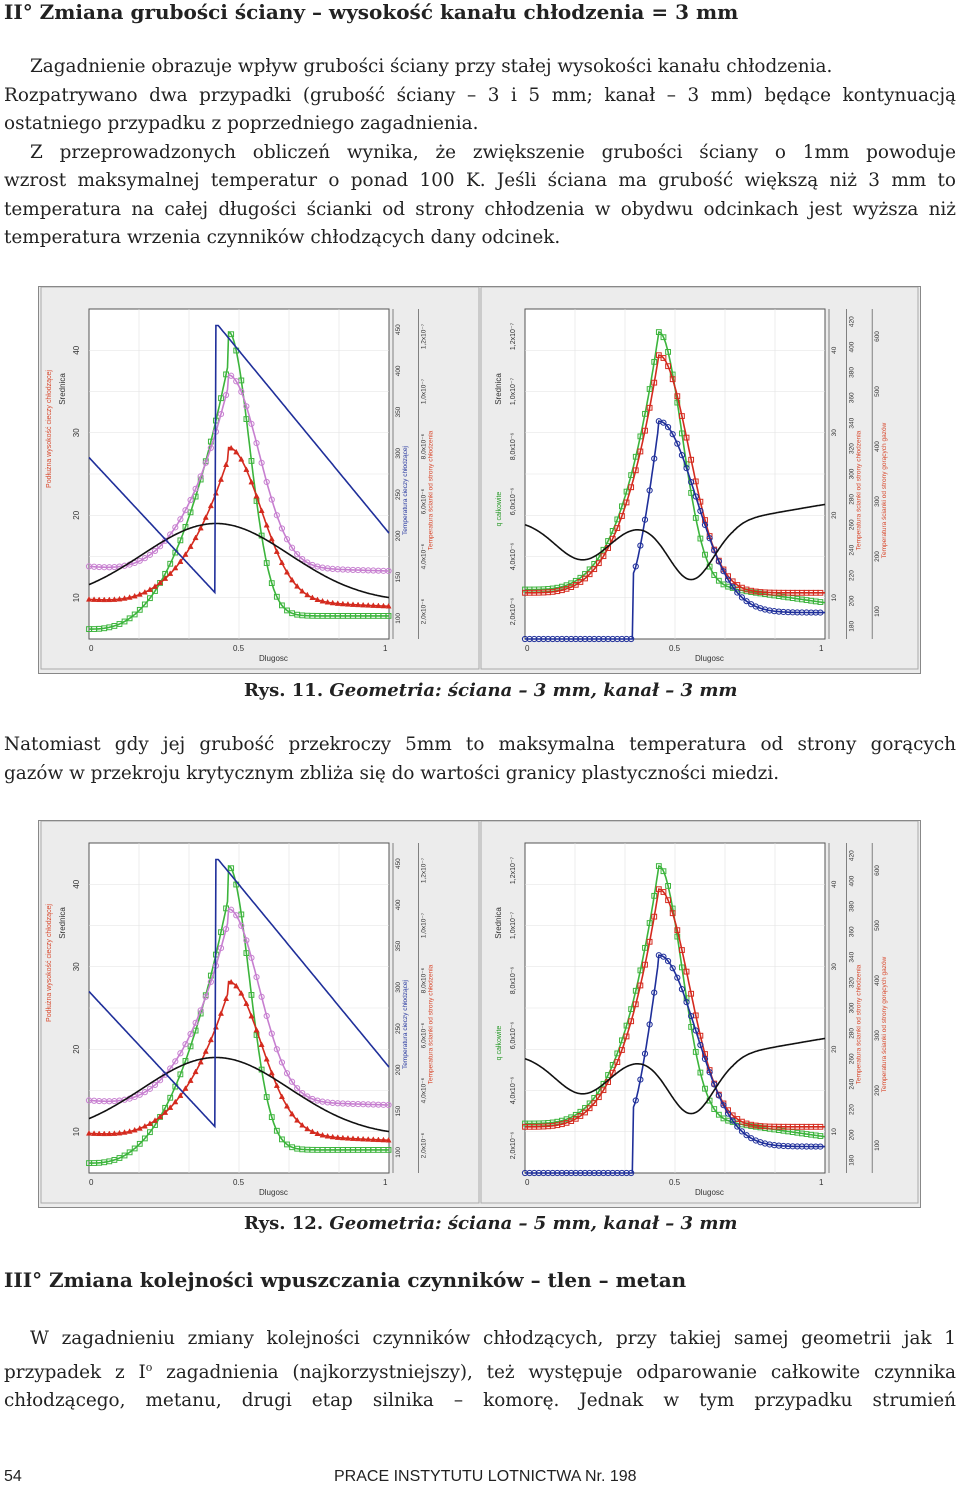 The height and width of the screenshot is (1486, 960). I want to click on tick-label: 500, so click(877, 925).